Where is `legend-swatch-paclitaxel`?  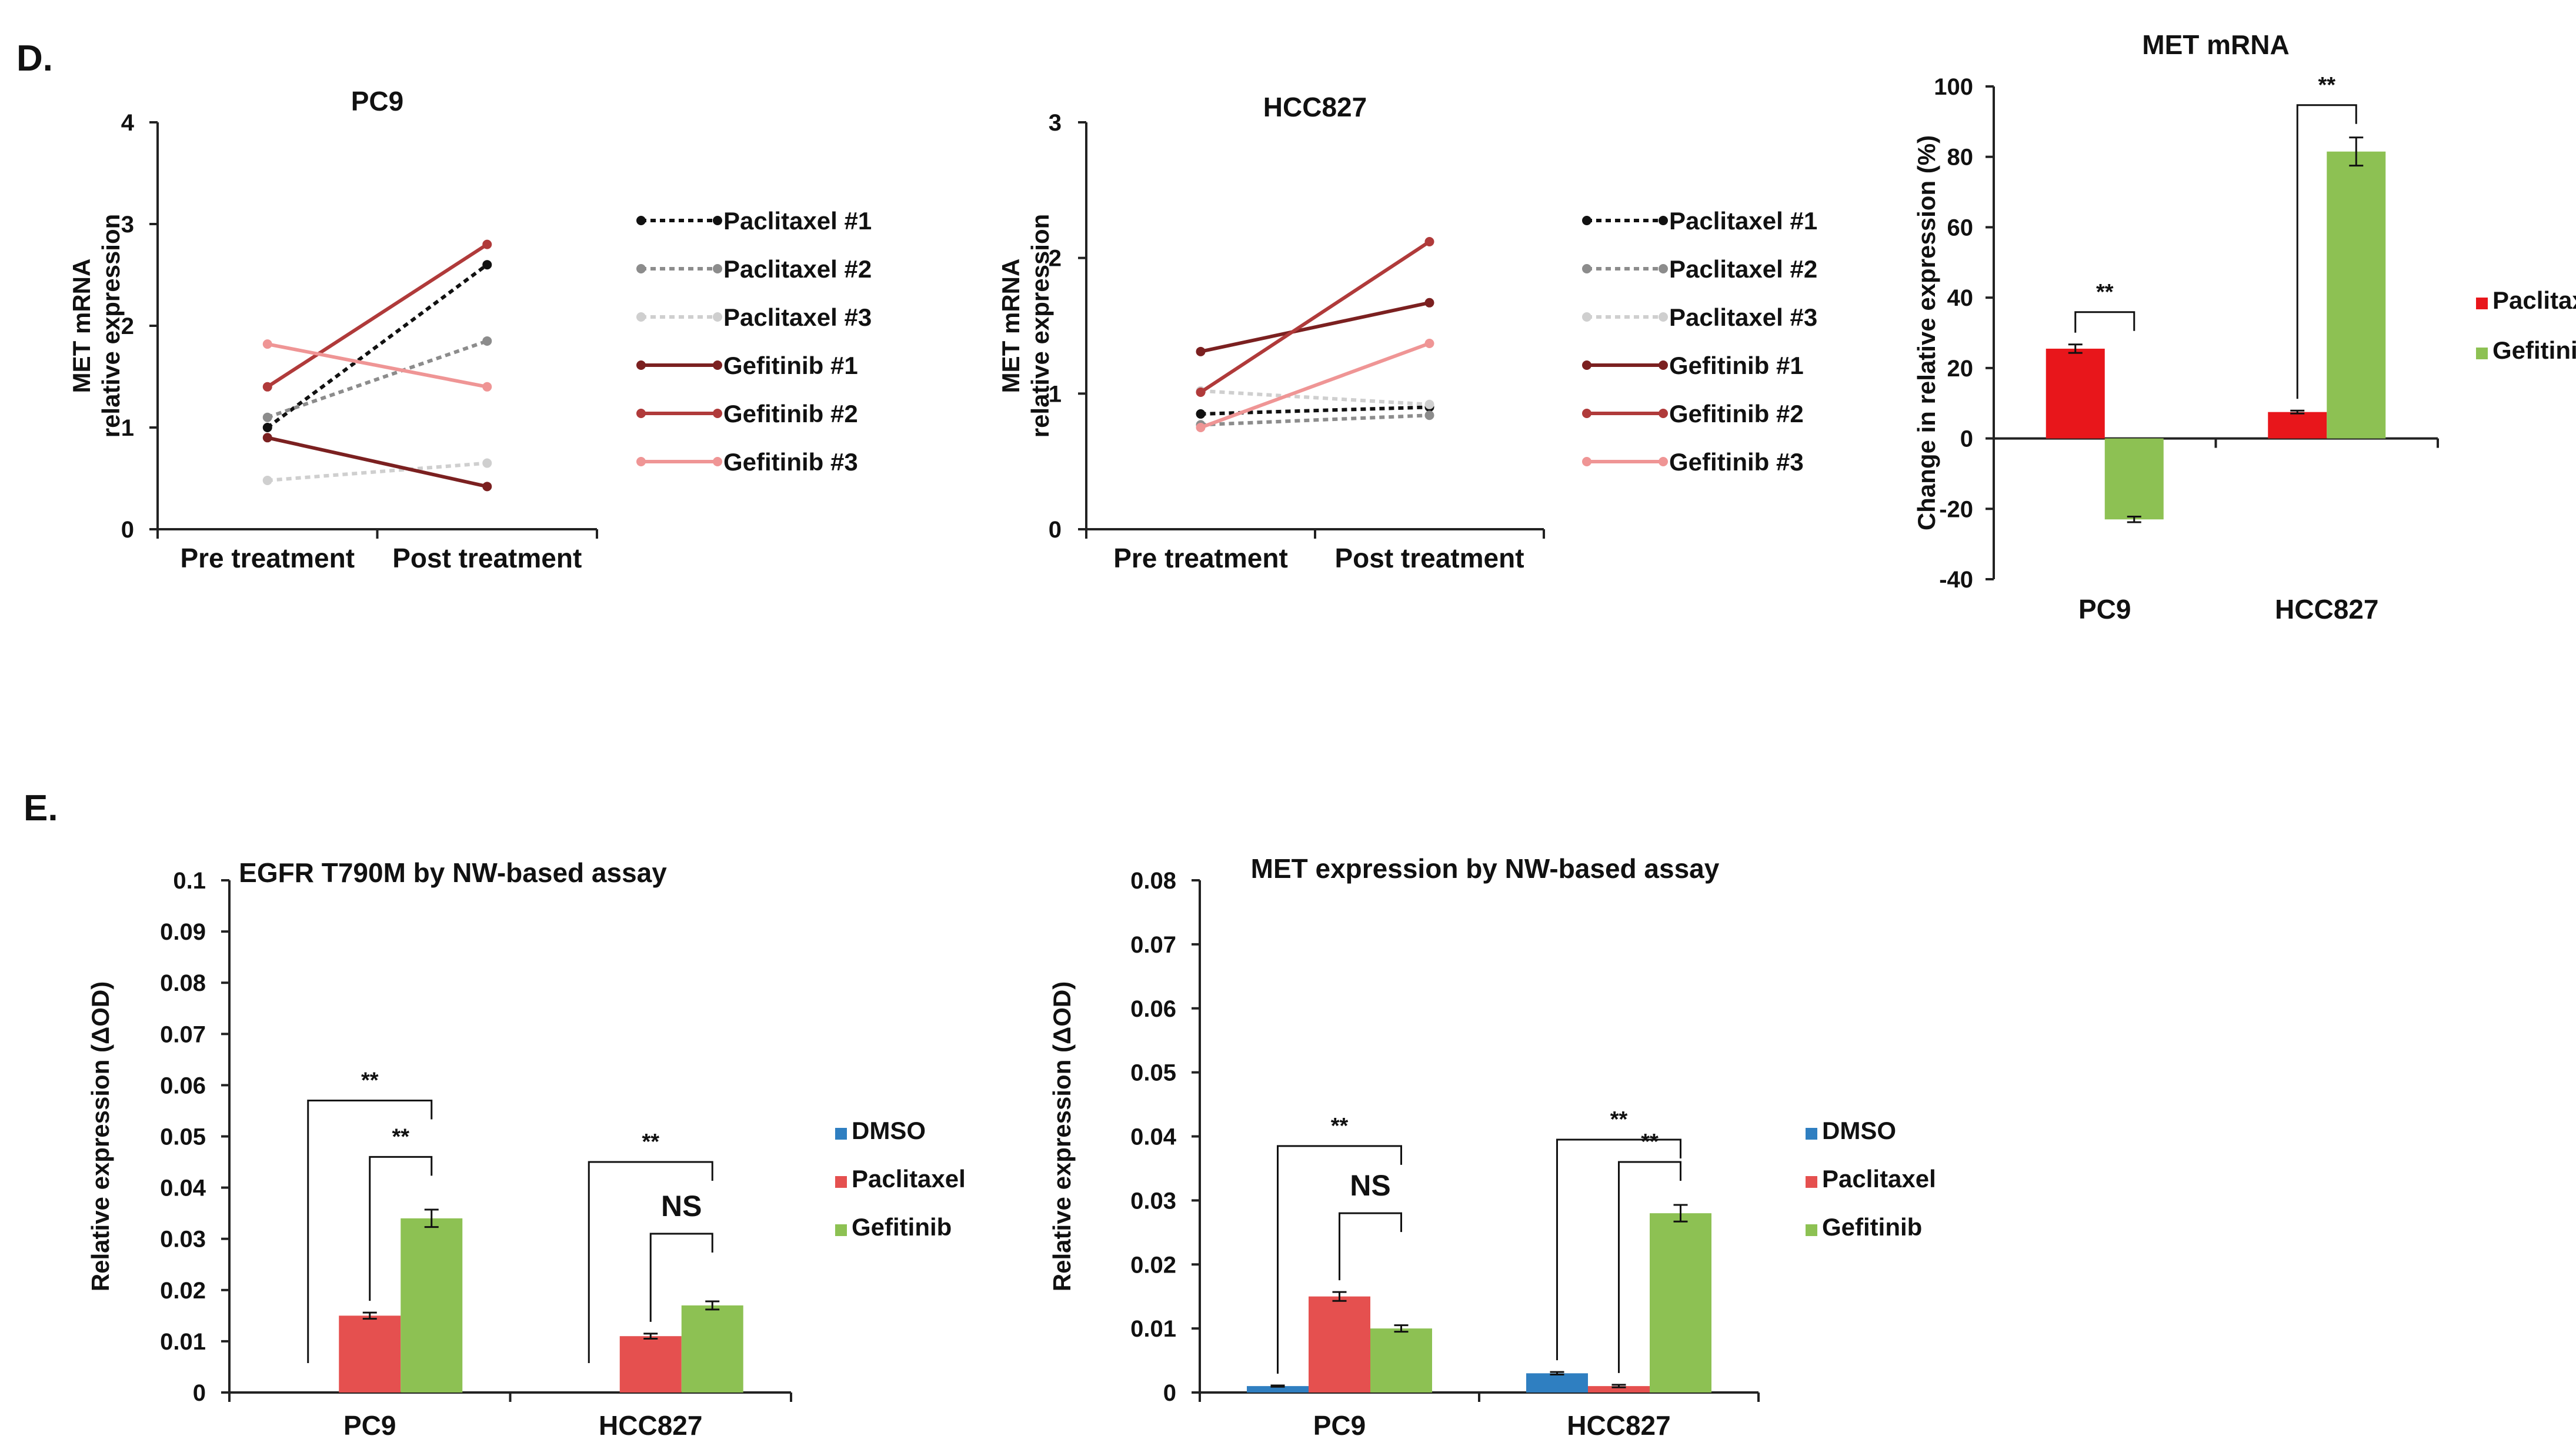
legend-swatch-paclitaxel is located at coordinates (841, 1182).